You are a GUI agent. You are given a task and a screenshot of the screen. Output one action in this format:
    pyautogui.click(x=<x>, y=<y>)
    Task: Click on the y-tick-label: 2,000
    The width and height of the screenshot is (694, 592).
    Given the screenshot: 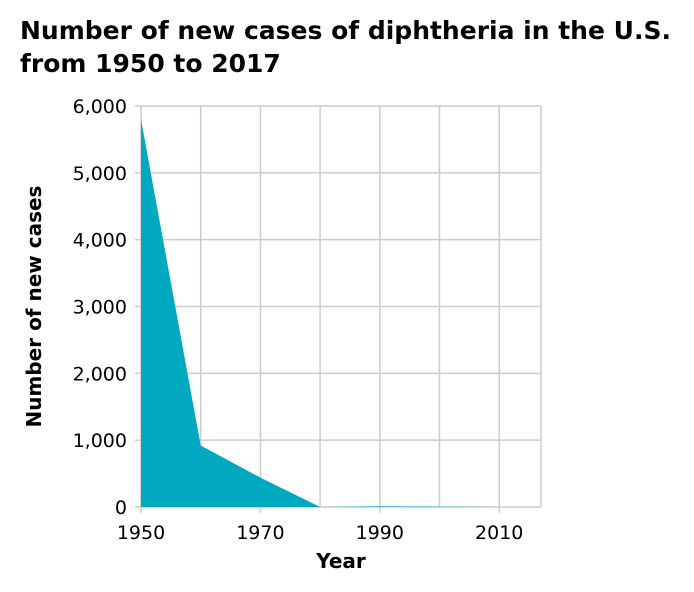 What is the action you would take?
    pyautogui.click(x=100, y=374)
    